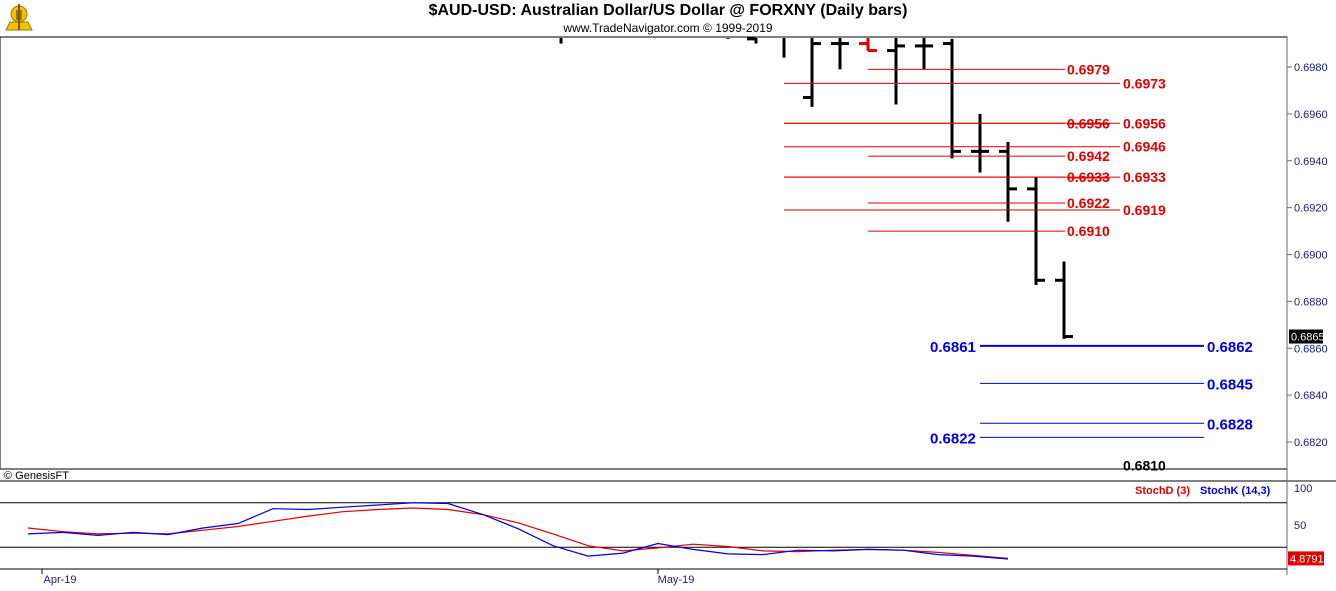 The image size is (1336, 591). What do you see at coordinates (1230, 384) in the screenshot?
I see `level-label: 0.6845` at bounding box center [1230, 384].